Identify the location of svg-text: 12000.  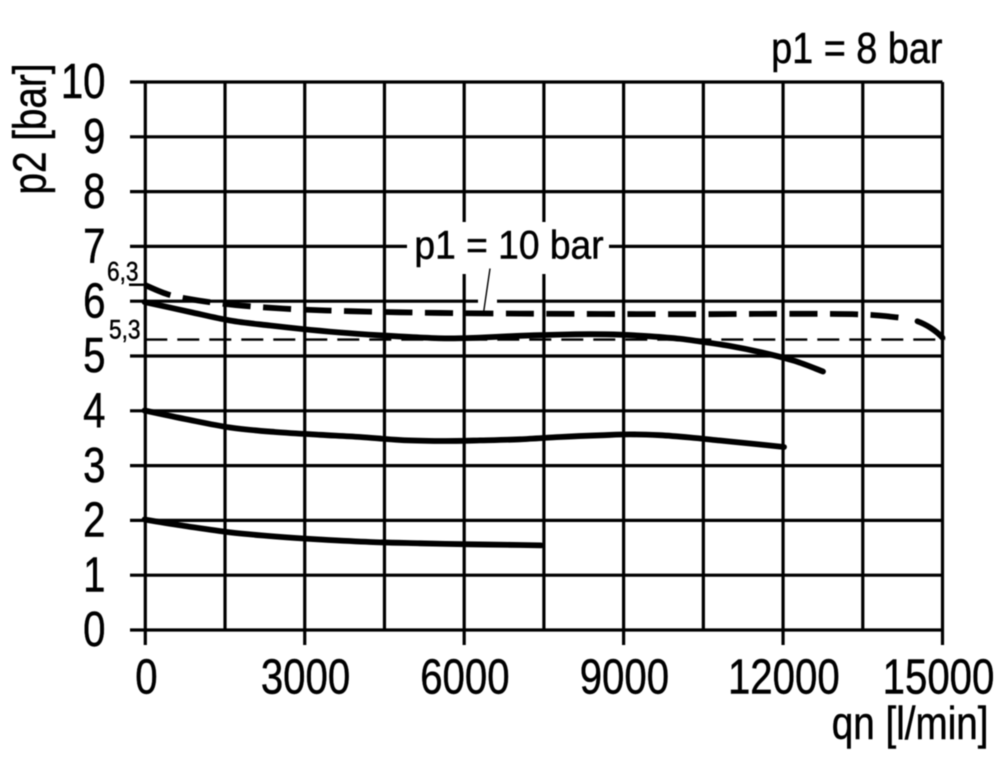
(784, 677).